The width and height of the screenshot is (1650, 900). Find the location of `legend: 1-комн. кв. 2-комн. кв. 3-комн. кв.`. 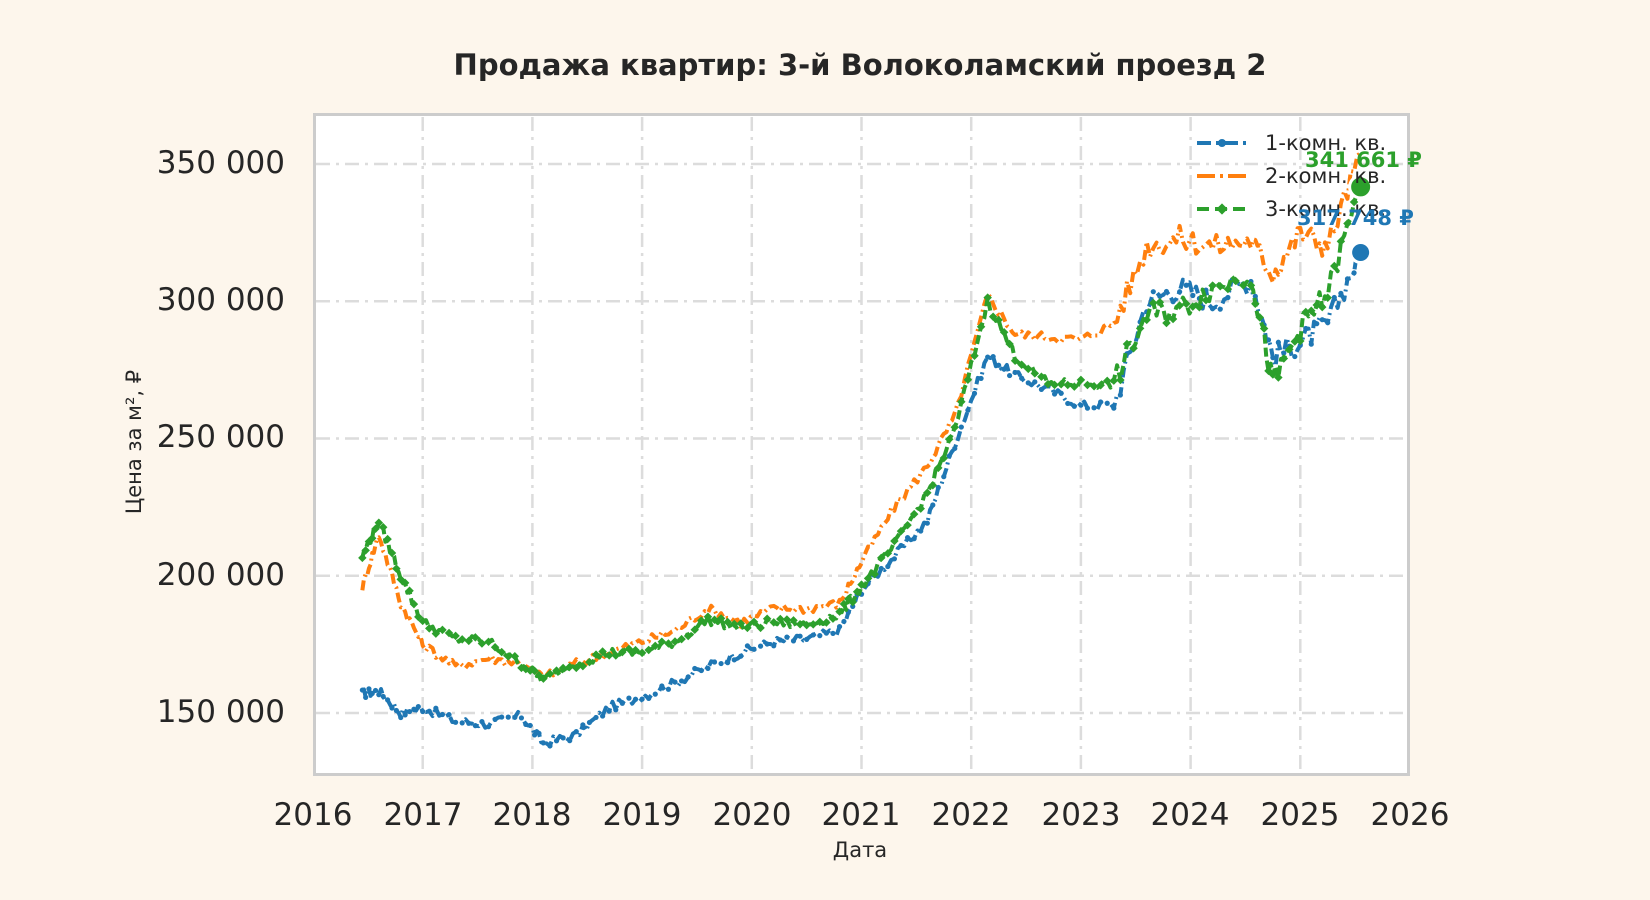

legend: 1-комн. кв. 2-комн. кв. 3-комн. кв. is located at coordinates (1290, 175).